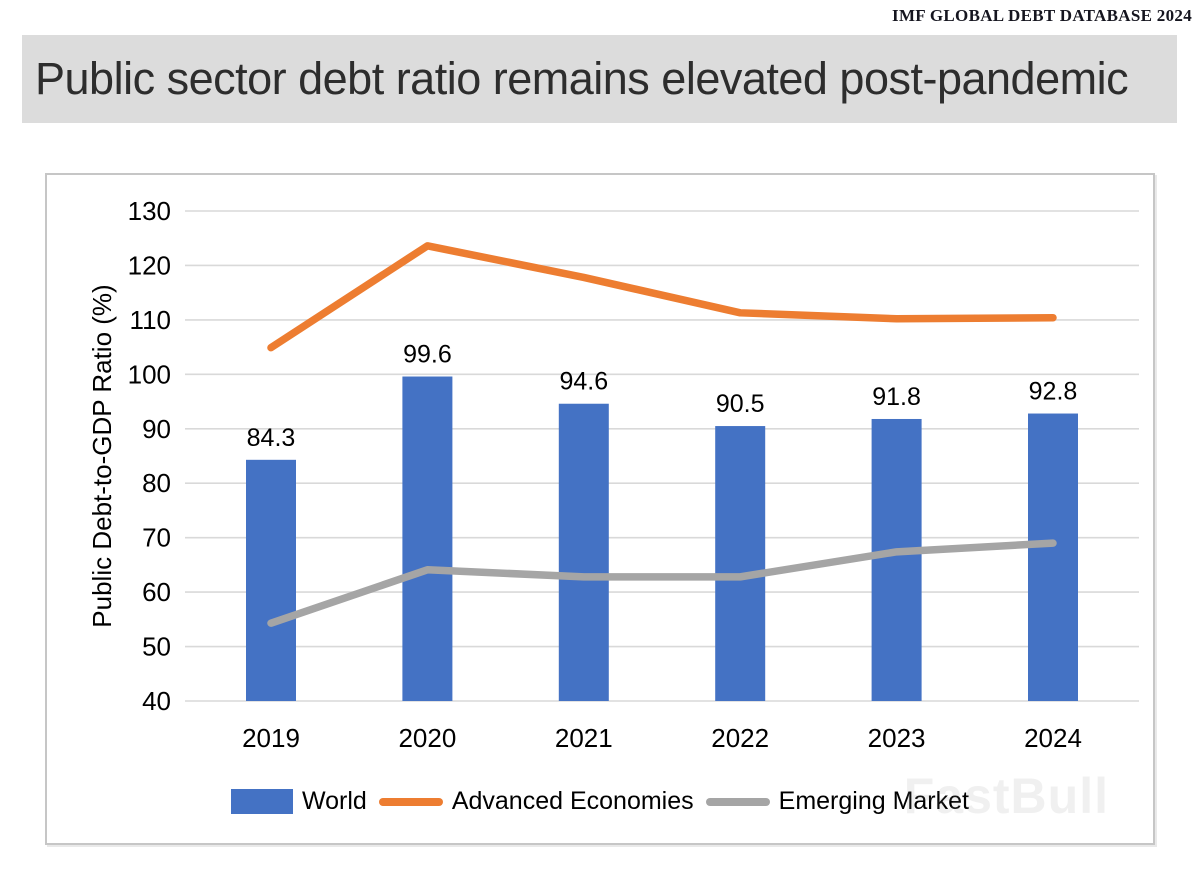 This screenshot has width=1200, height=879. Describe the element at coordinates (740, 563) in the screenshot. I see `bar-2022` at that location.